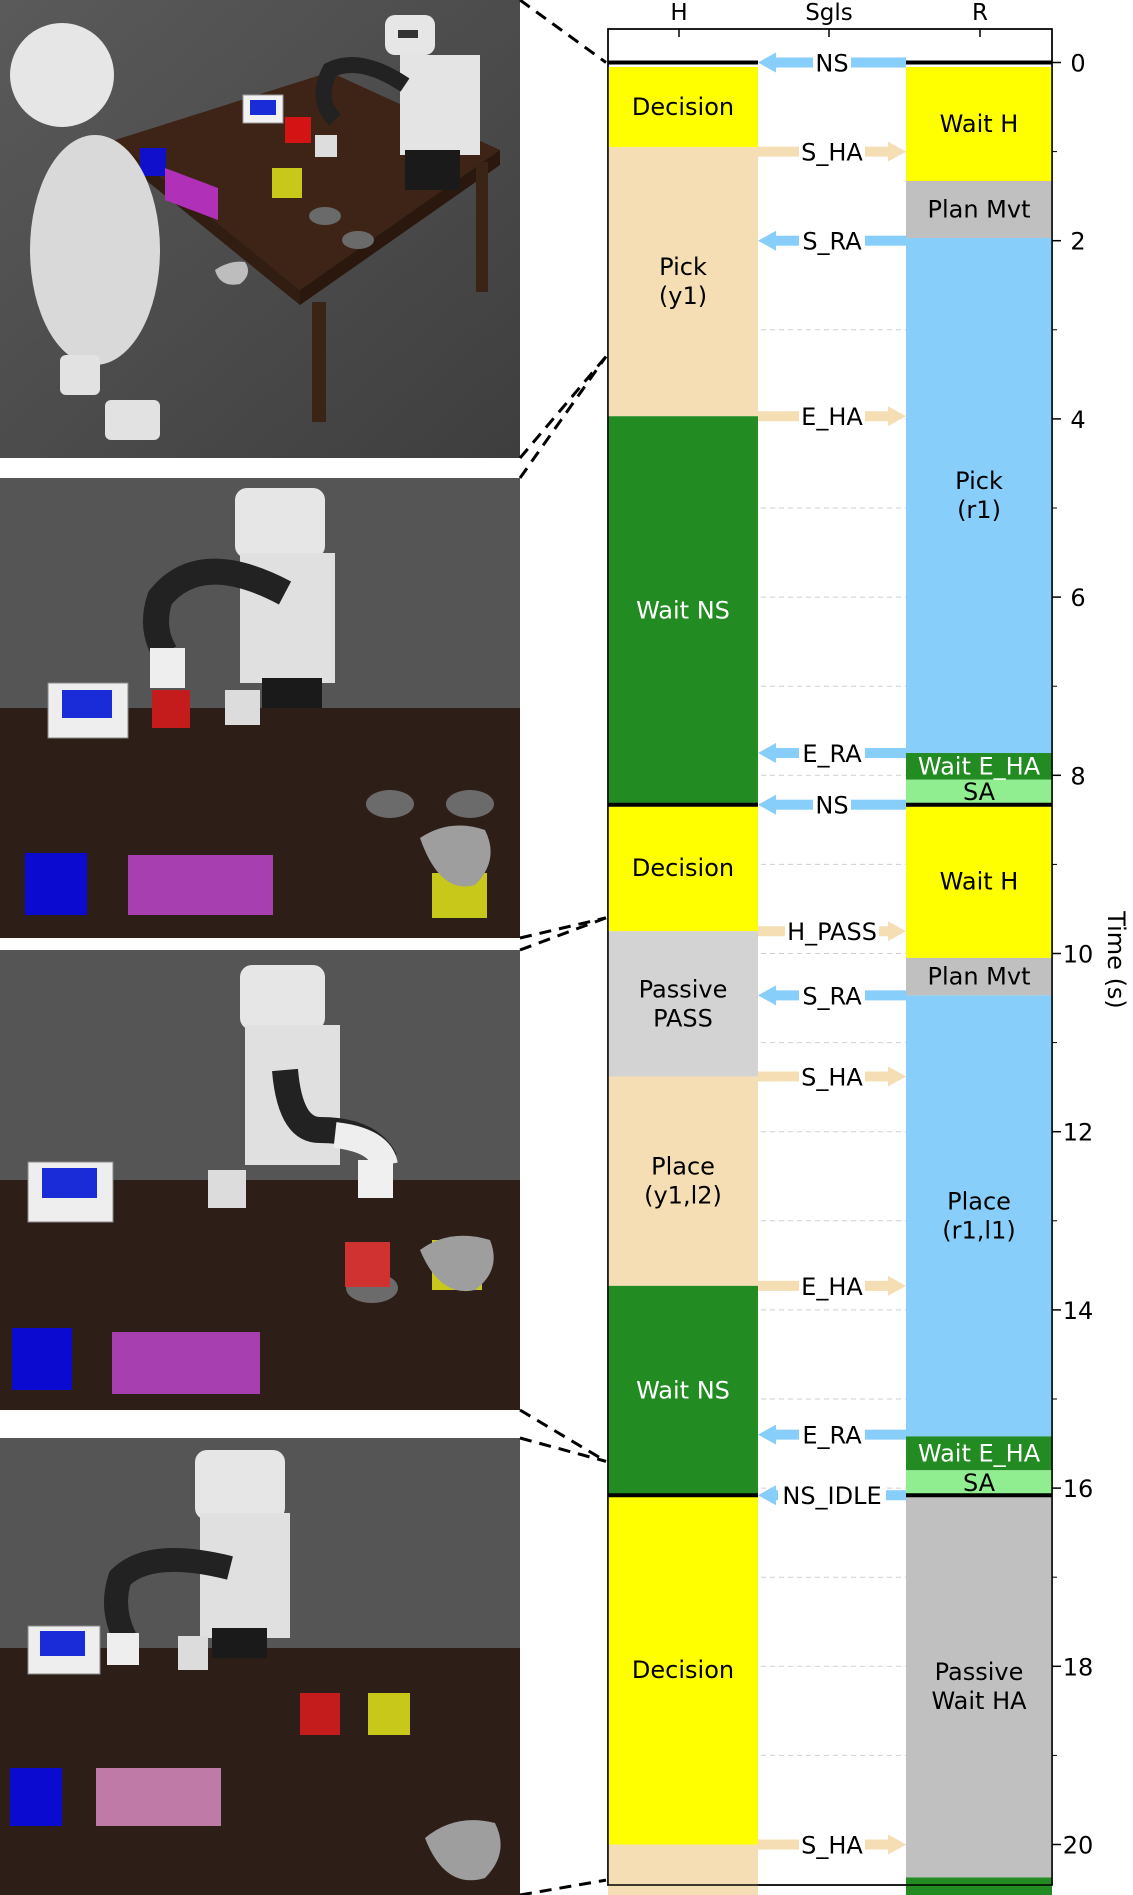 This screenshot has width=1133, height=1895. I want to click on h-segment-label: Passive PASS, so click(683, 1003).